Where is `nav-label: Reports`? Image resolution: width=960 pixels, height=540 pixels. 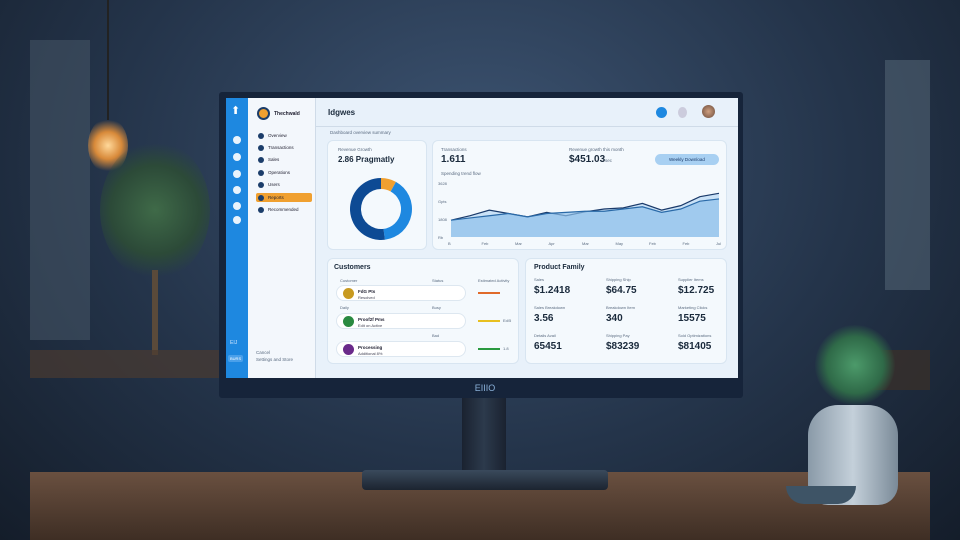
nav-label: Reports is located at coordinates (276, 197).